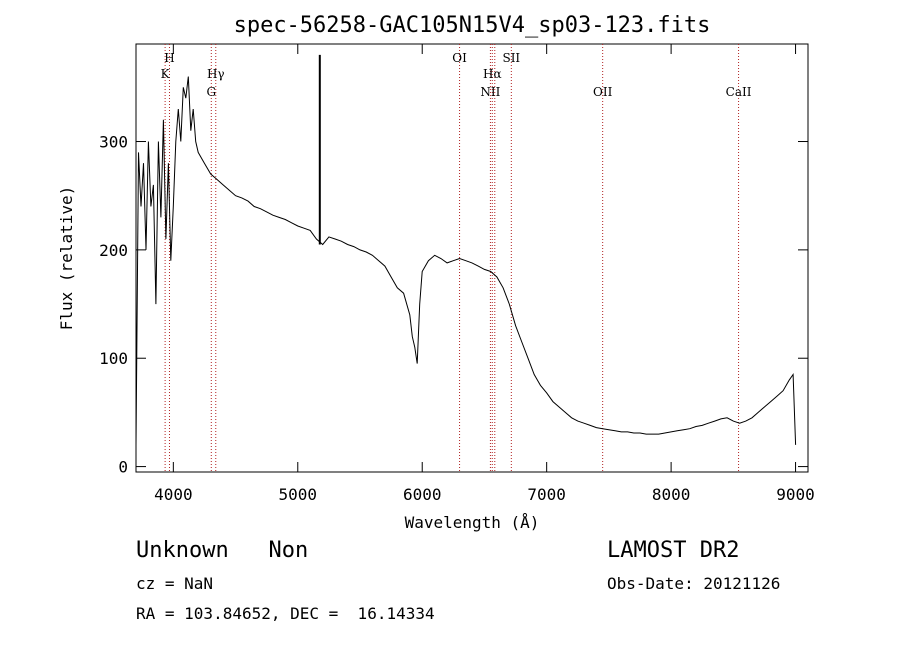  What do you see at coordinates (422, 494) in the screenshot?
I see `x-tick-label-2: 6000` at bounding box center [422, 494].